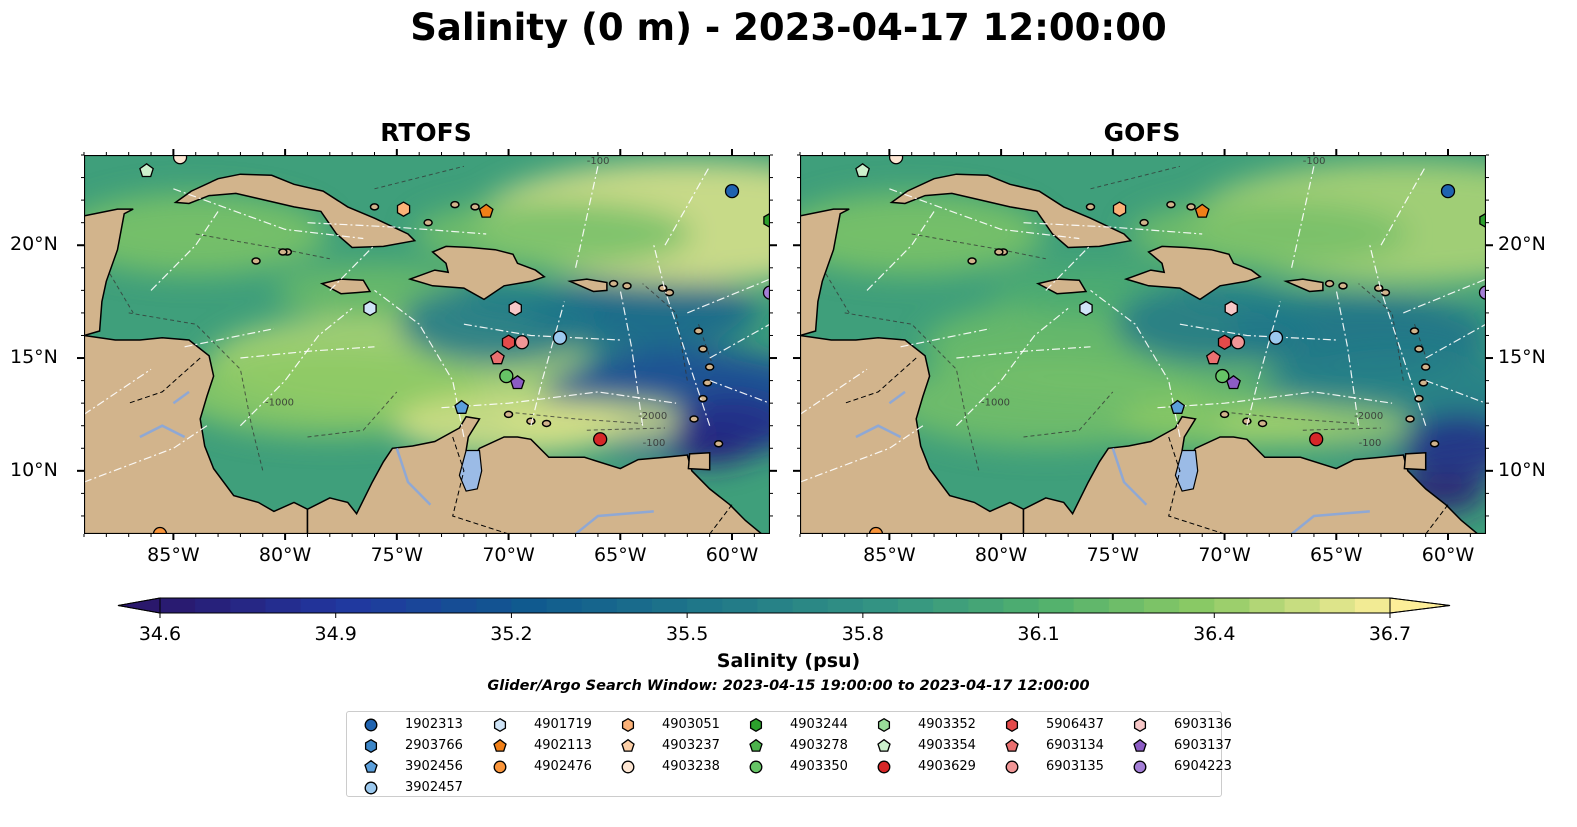 The height and width of the screenshot is (827, 1577). Describe the element at coordinates (1075, 766) in the screenshot. I see `legend-label: 6903135` at that location.